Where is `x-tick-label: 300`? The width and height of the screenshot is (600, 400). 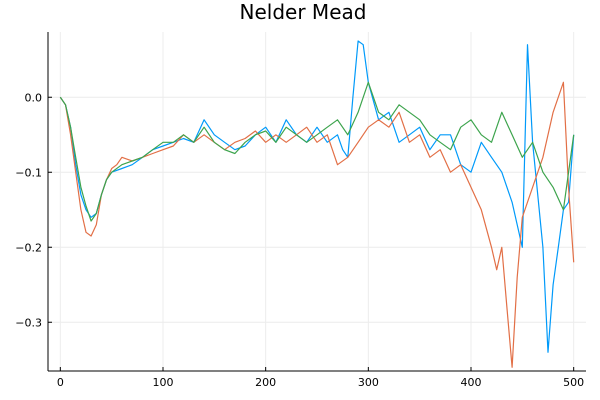 x-tick-label: 300 is located at coordinates (368, 382).